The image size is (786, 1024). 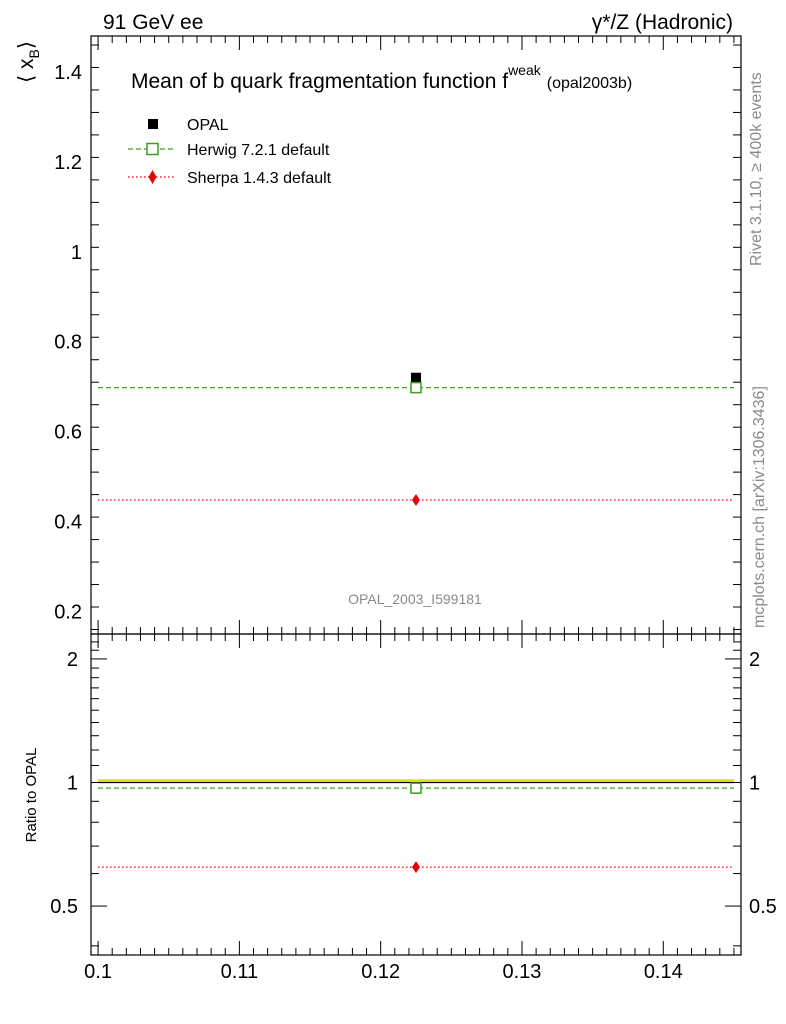 What do you see at coordinates (416, 788) in the screenshot?
I see `ratio-point-herwig` at bounding box center [416, 788].